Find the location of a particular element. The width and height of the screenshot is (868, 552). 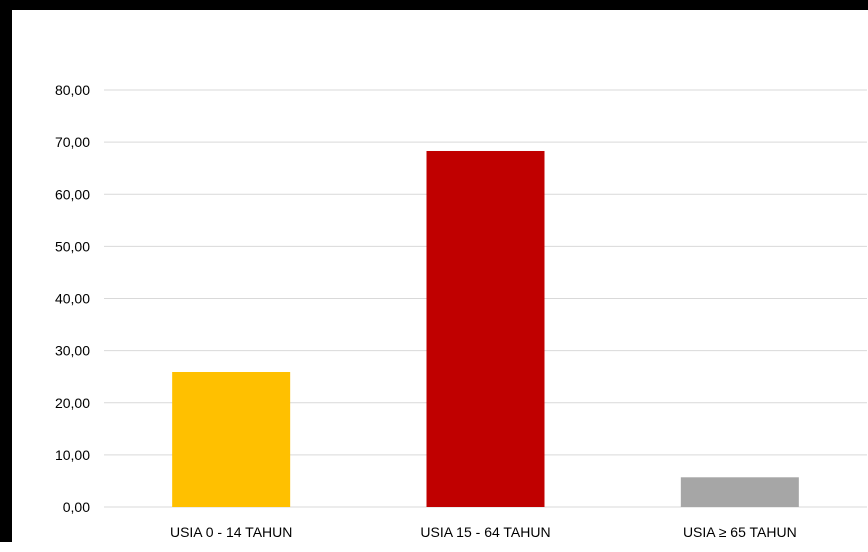

y-tick-label: 80,00 is located at coordinates (72, 90).